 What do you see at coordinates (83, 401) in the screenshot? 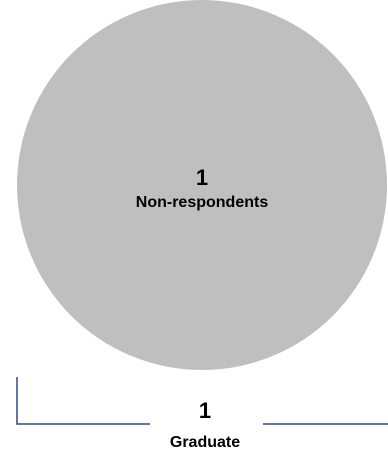
I see `graduate-bracket-left` at bounding box center [83, 401].